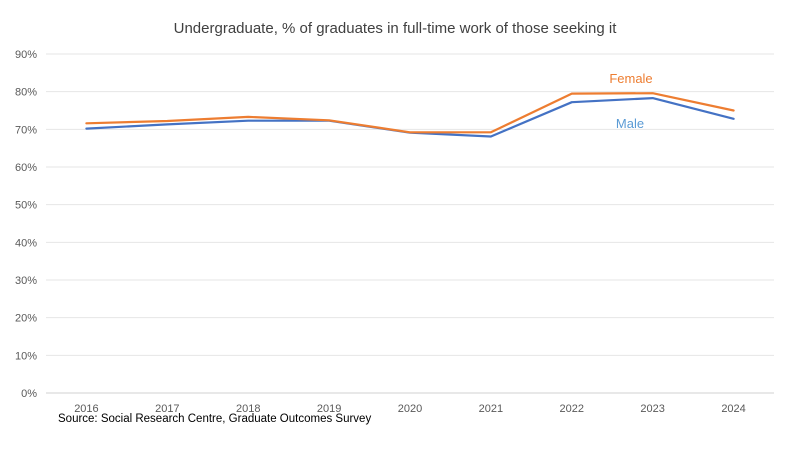 The width and height of the screenshot is (800, 450). Describe the element at coordinates (652, 409) in the screenshot. I see `x-tick-label: 2023` at that location.